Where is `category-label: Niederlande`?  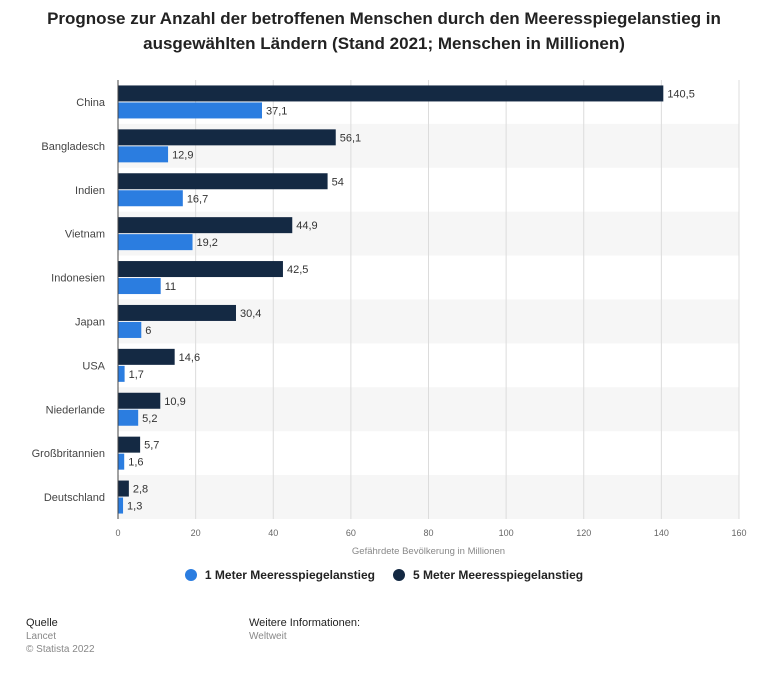 category-label: Niederlande is located at coordinates (75, 410).